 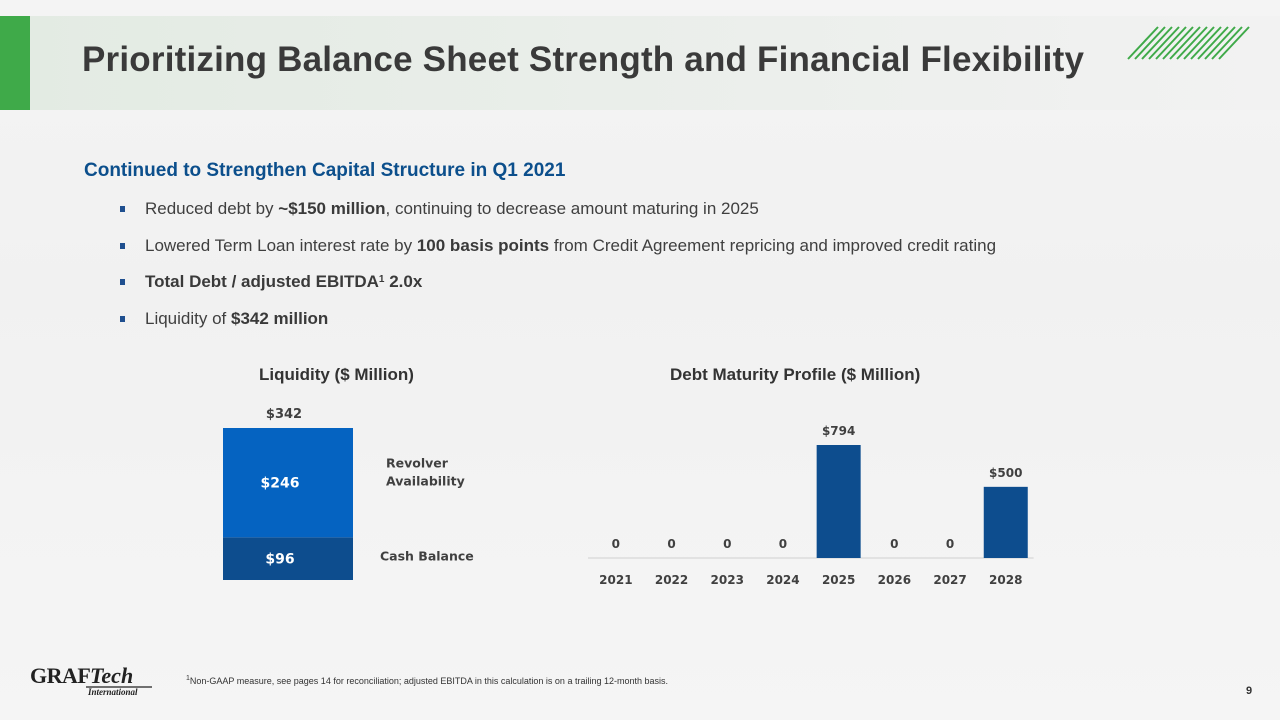 What do you see at coordinates (1005, 473) in the screenshot?
I see `debt-value-label: $500` at bounding box center [1005, 473].